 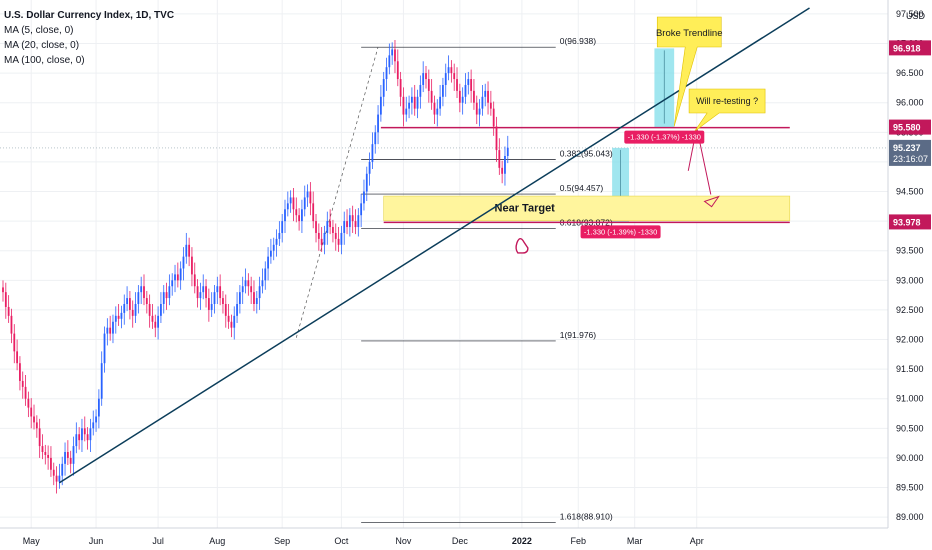 I want to click on y-tick-label: 96.500, so click(x=910, y=73).